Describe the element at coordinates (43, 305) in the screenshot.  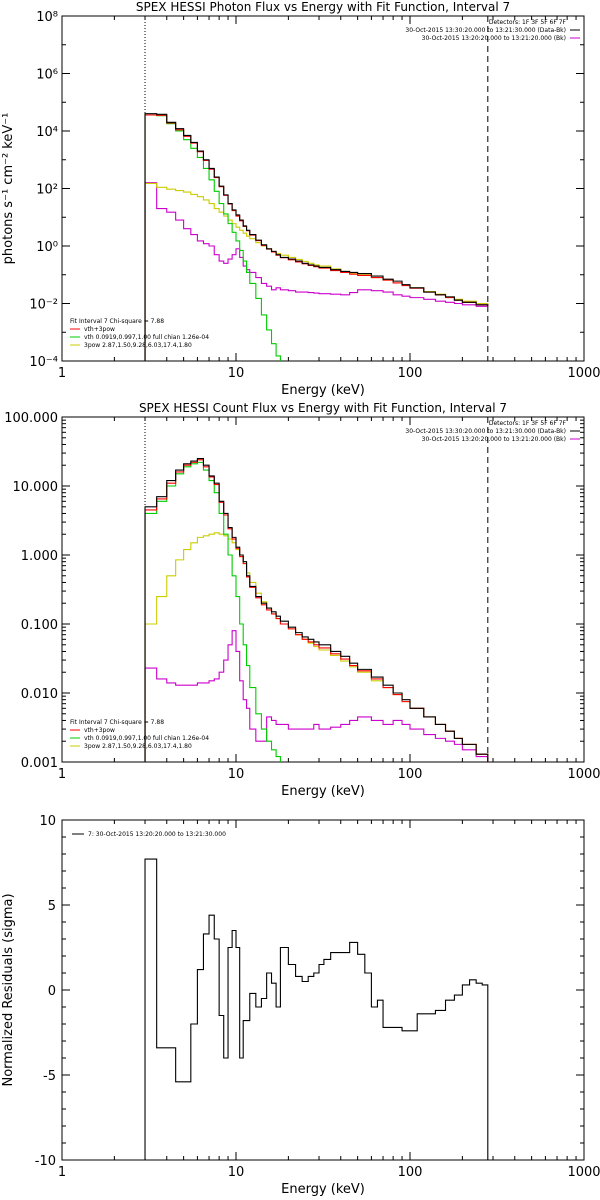
I see `y-tick-label: 10⁻²` at that location.